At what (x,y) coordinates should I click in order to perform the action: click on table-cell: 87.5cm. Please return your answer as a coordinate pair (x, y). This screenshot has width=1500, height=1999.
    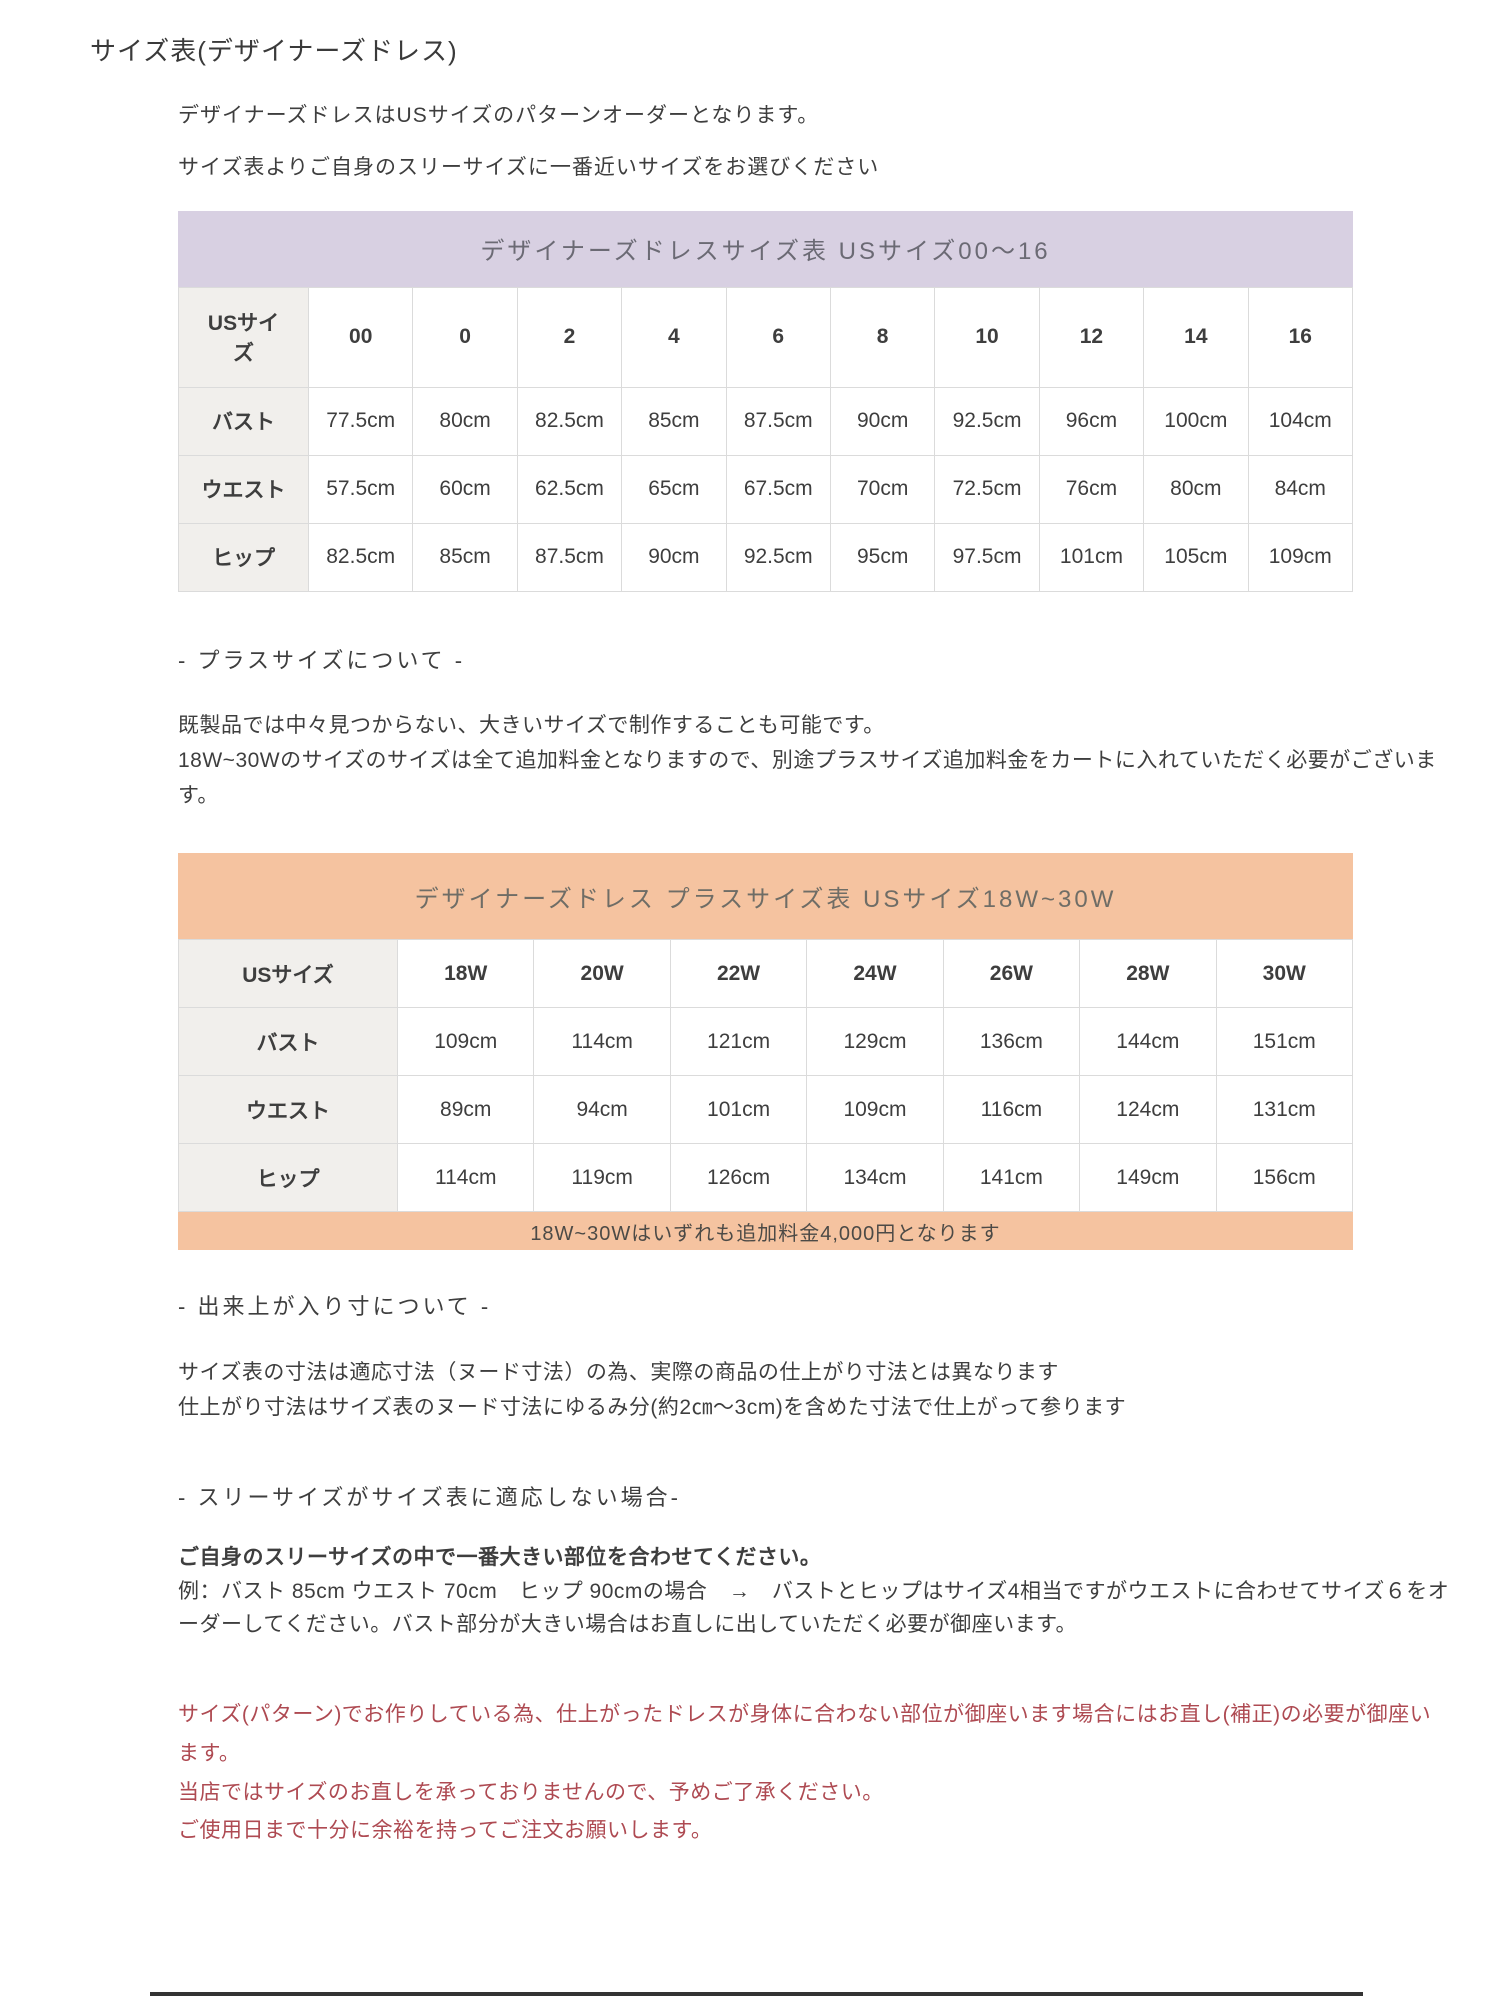
    Looking at the image, I should click on (778, 421).